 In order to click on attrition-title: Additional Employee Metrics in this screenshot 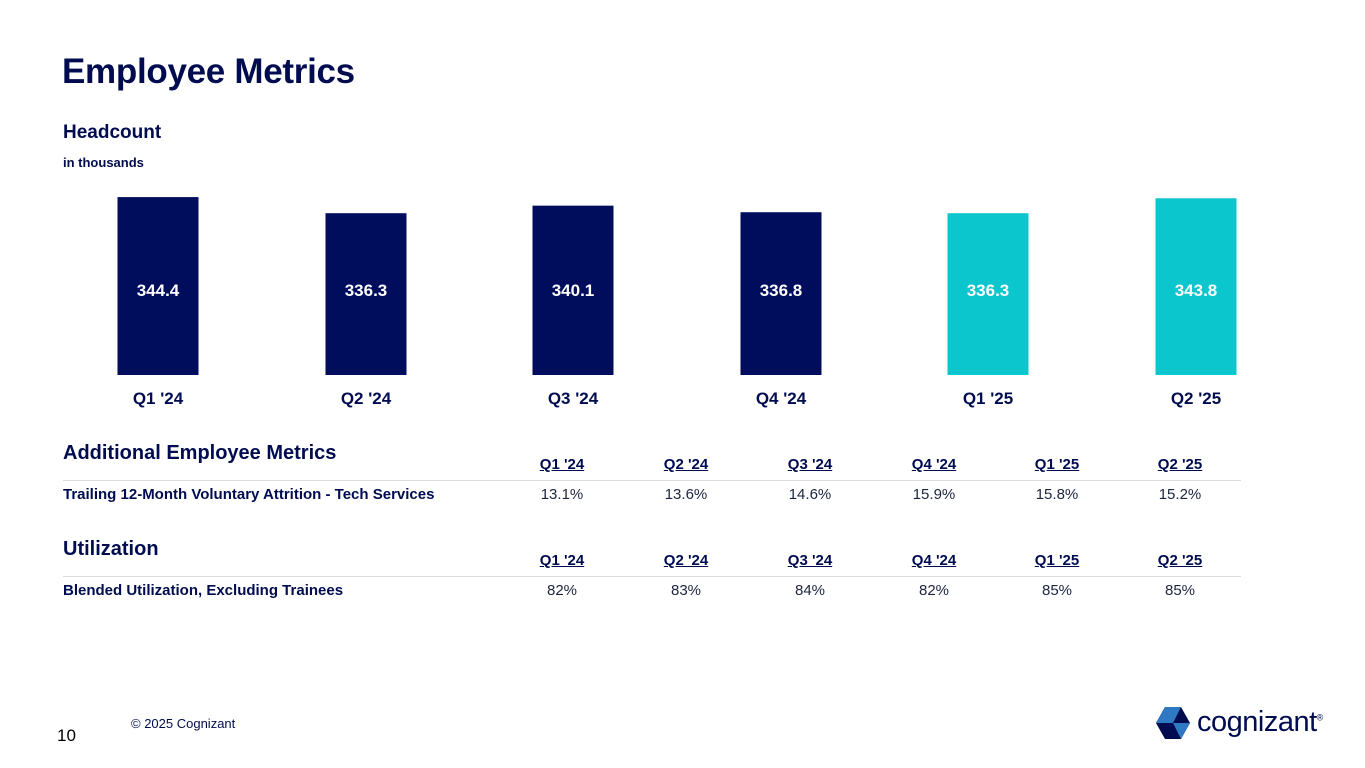, I will do `click(200, 453)`.